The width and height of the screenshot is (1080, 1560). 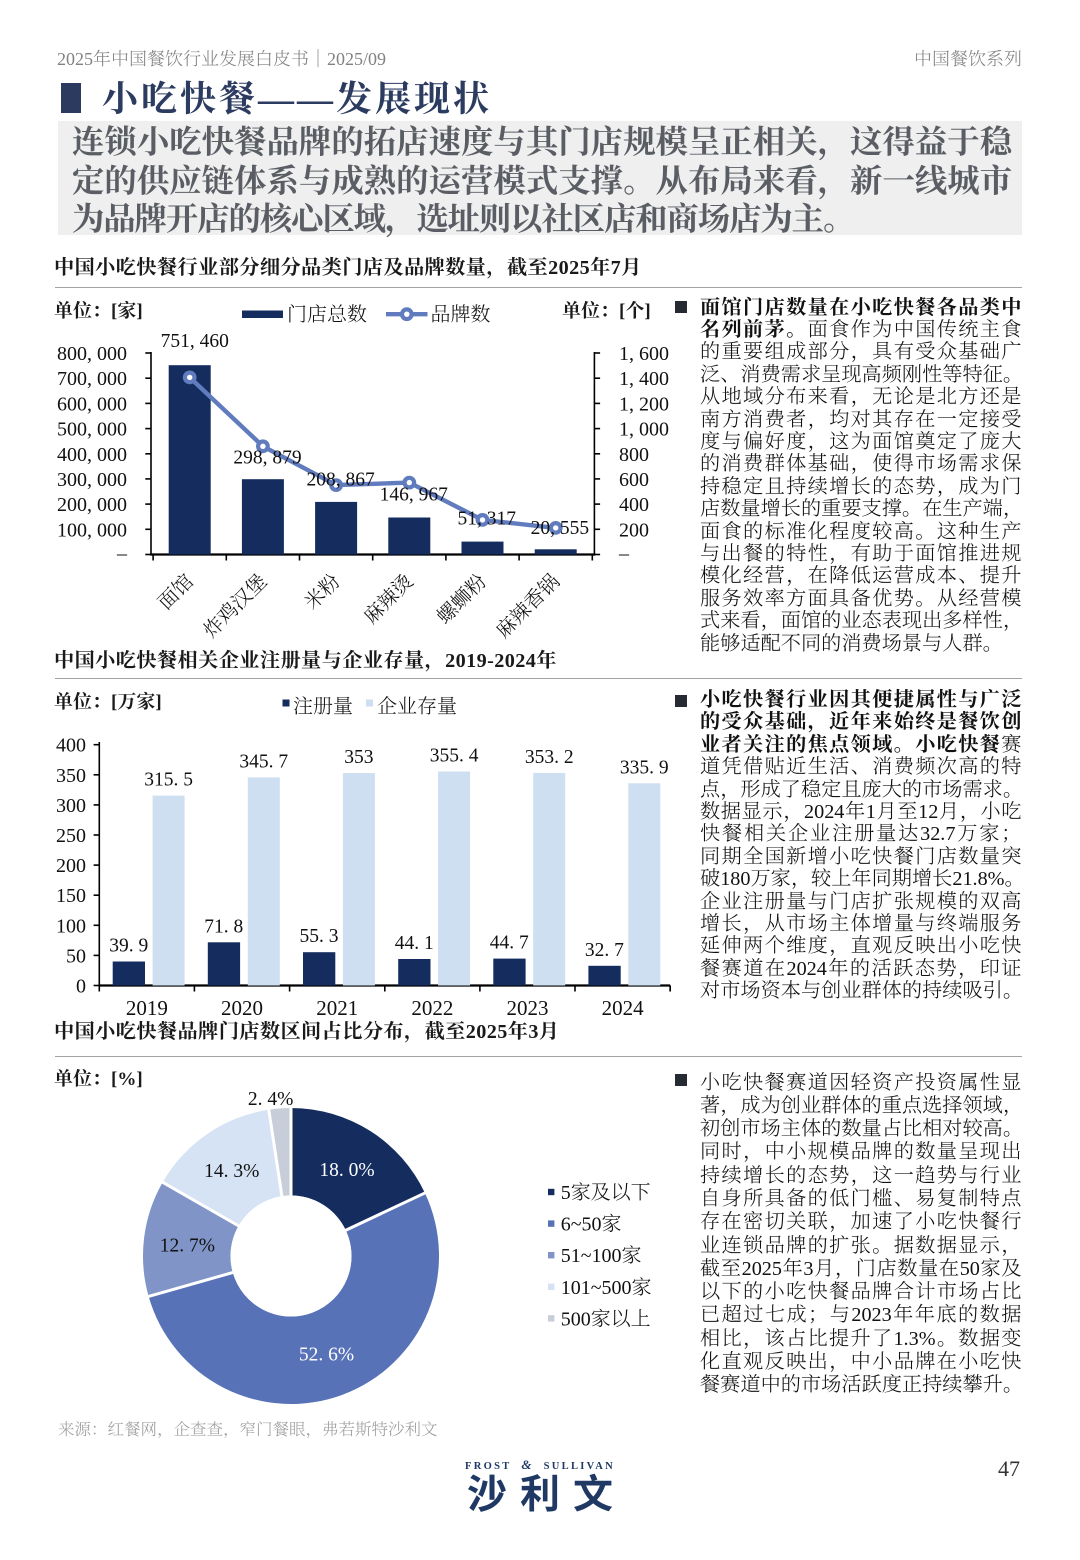 I want to click on svg-text: 32. 7, so click(x=604, y=950).